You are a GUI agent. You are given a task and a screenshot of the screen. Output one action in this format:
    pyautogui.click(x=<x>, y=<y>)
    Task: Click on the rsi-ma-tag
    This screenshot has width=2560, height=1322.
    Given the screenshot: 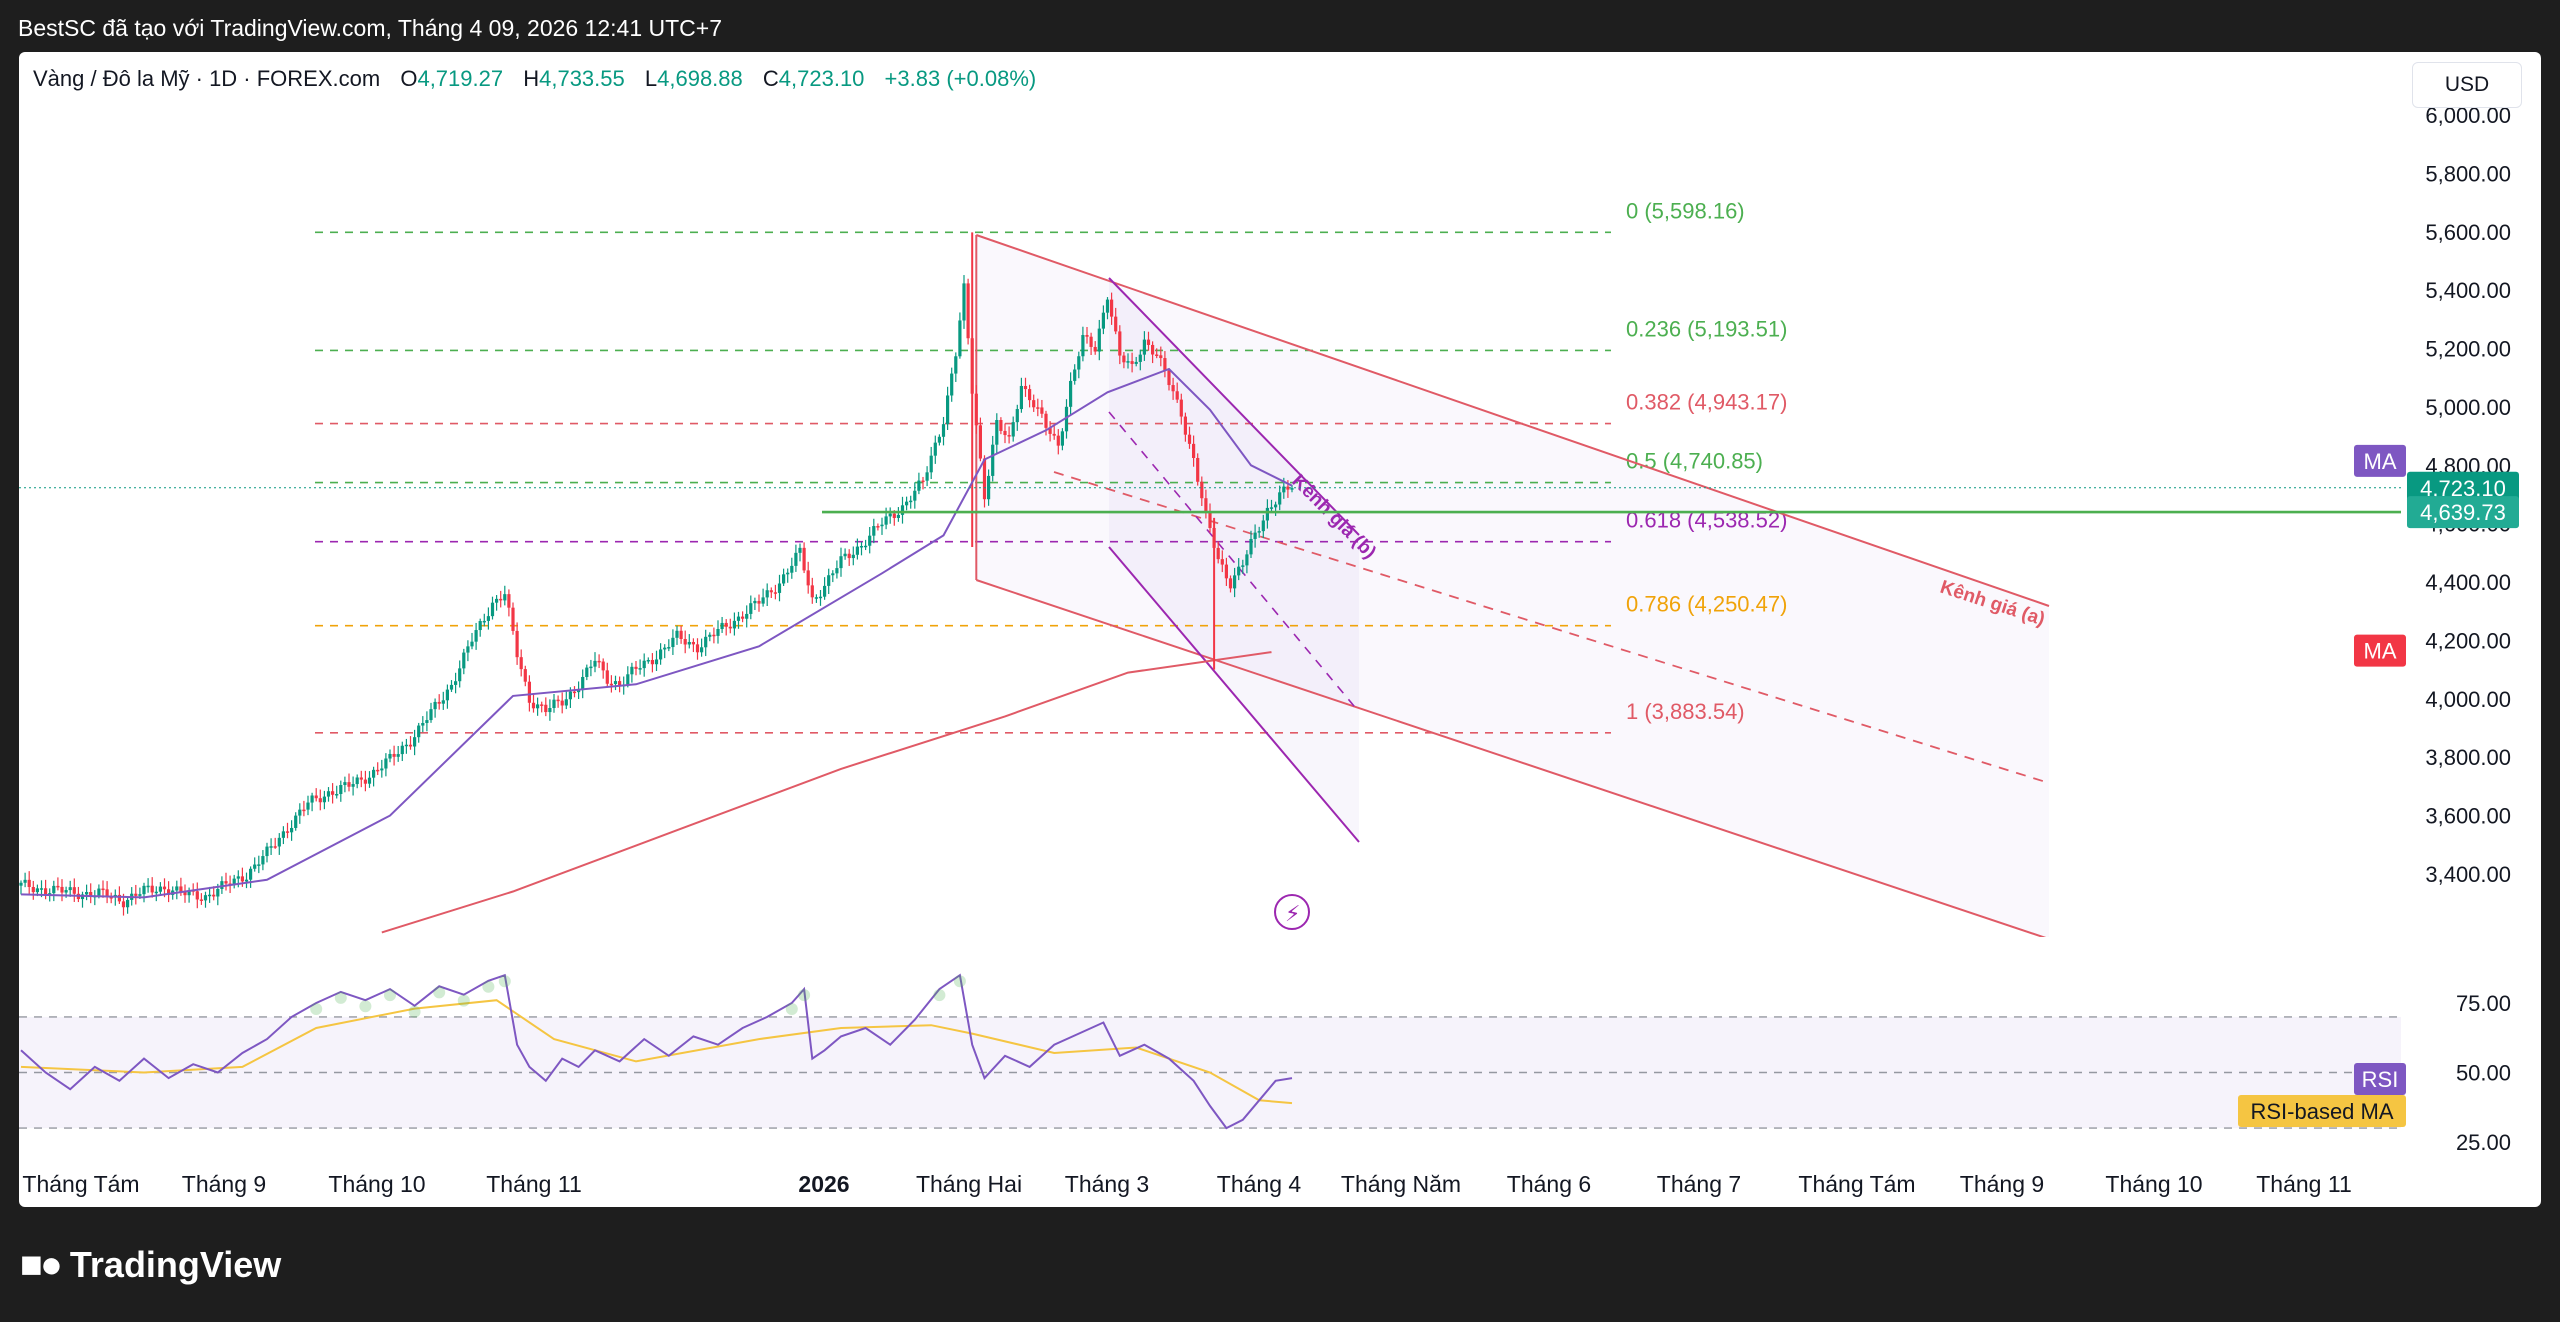 What is the action you would take?
    pyautogui.click(x=2322, y=1111)
    